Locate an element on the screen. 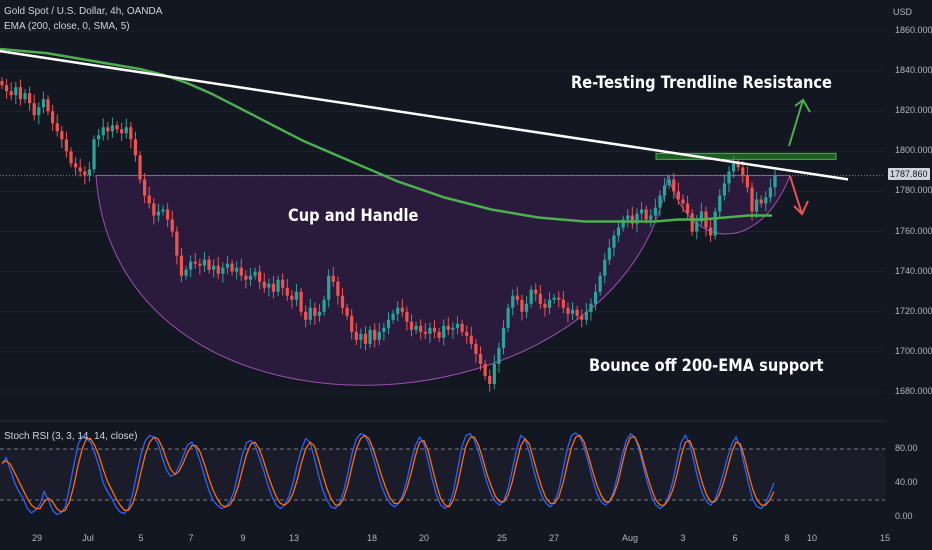 This screenshot has height=550, width=932. rsi-d-line is located at coordinates (388, 473).